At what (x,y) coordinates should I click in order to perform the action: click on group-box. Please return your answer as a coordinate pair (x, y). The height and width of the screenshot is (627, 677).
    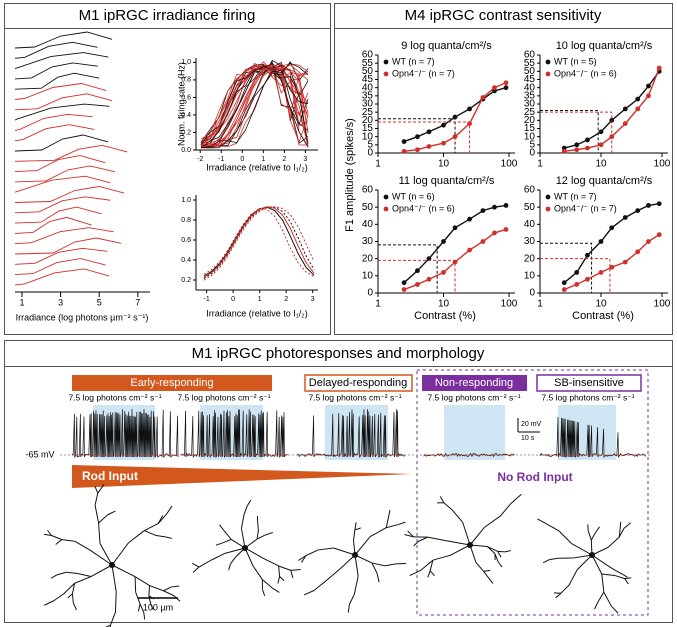
    Looking at the image, I should click on (532, 492).